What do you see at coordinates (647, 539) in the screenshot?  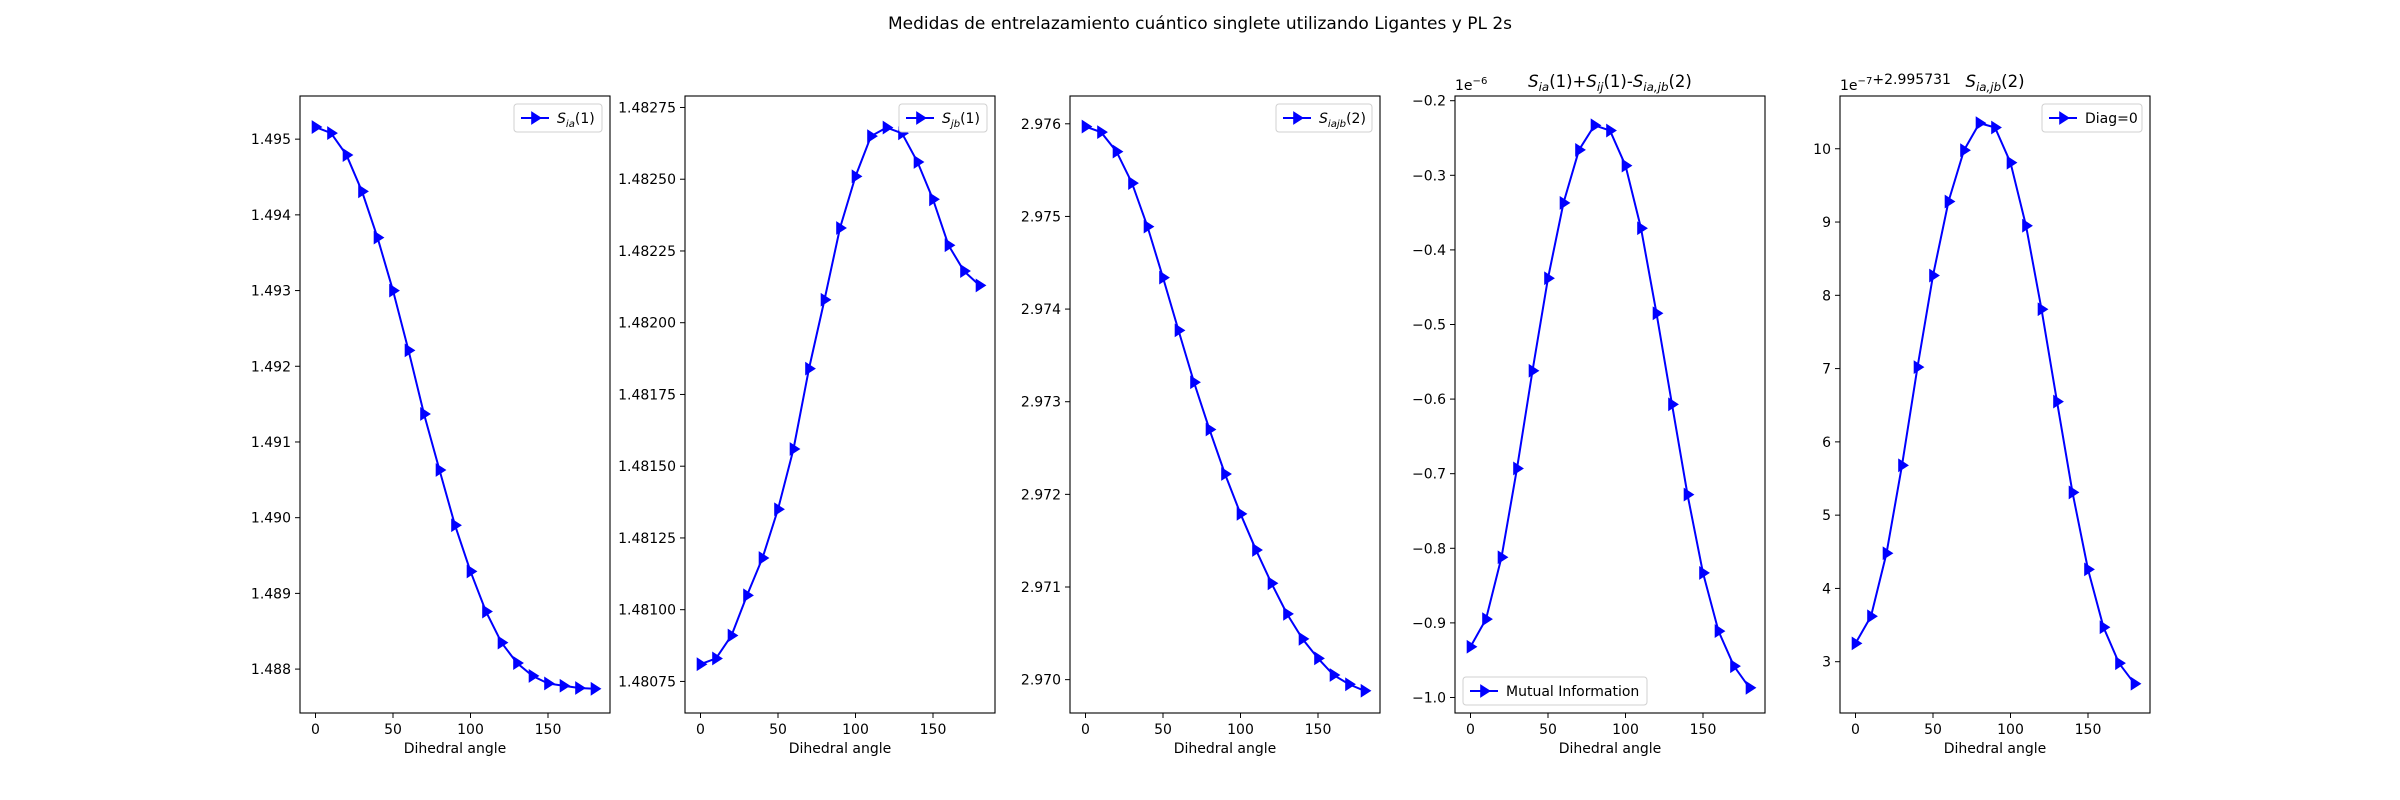 I see `y-tick-label: 1.48125` at bounding box center [647, 539].